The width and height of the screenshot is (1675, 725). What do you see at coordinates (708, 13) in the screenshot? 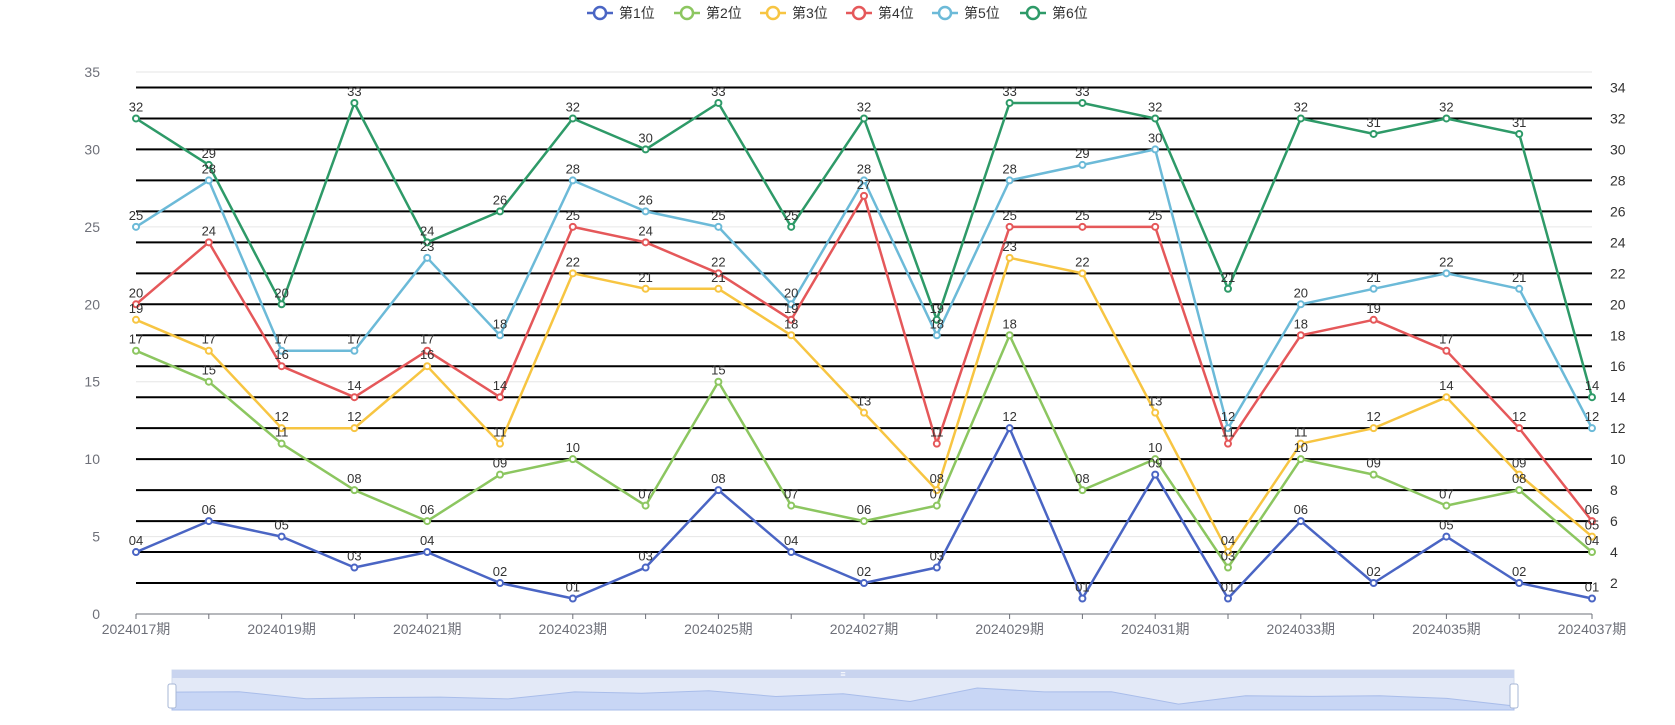
I see `legend-item-2: 第2位` at bounding box center [708, 13].